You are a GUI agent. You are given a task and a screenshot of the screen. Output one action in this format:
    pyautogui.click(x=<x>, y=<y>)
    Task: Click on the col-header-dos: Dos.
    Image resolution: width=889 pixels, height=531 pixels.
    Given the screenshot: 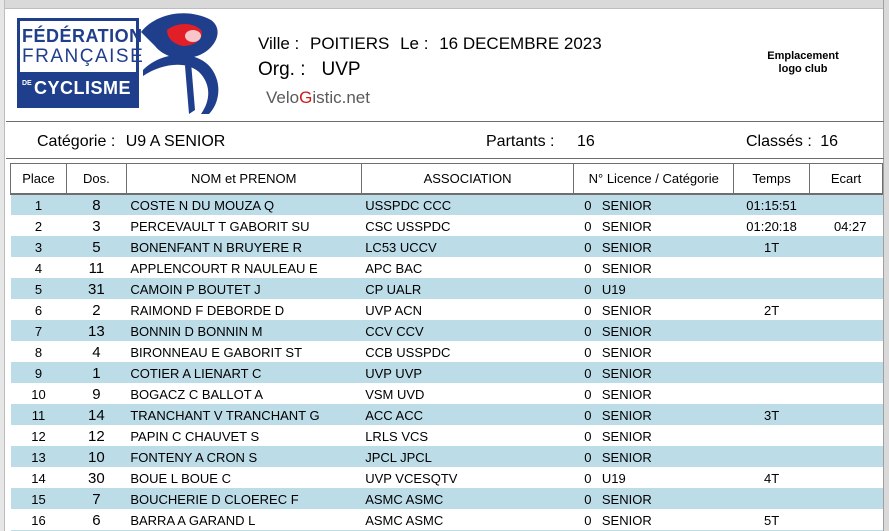 What is the action you would take?
    pyautogui.click(x=96, y=179)
    